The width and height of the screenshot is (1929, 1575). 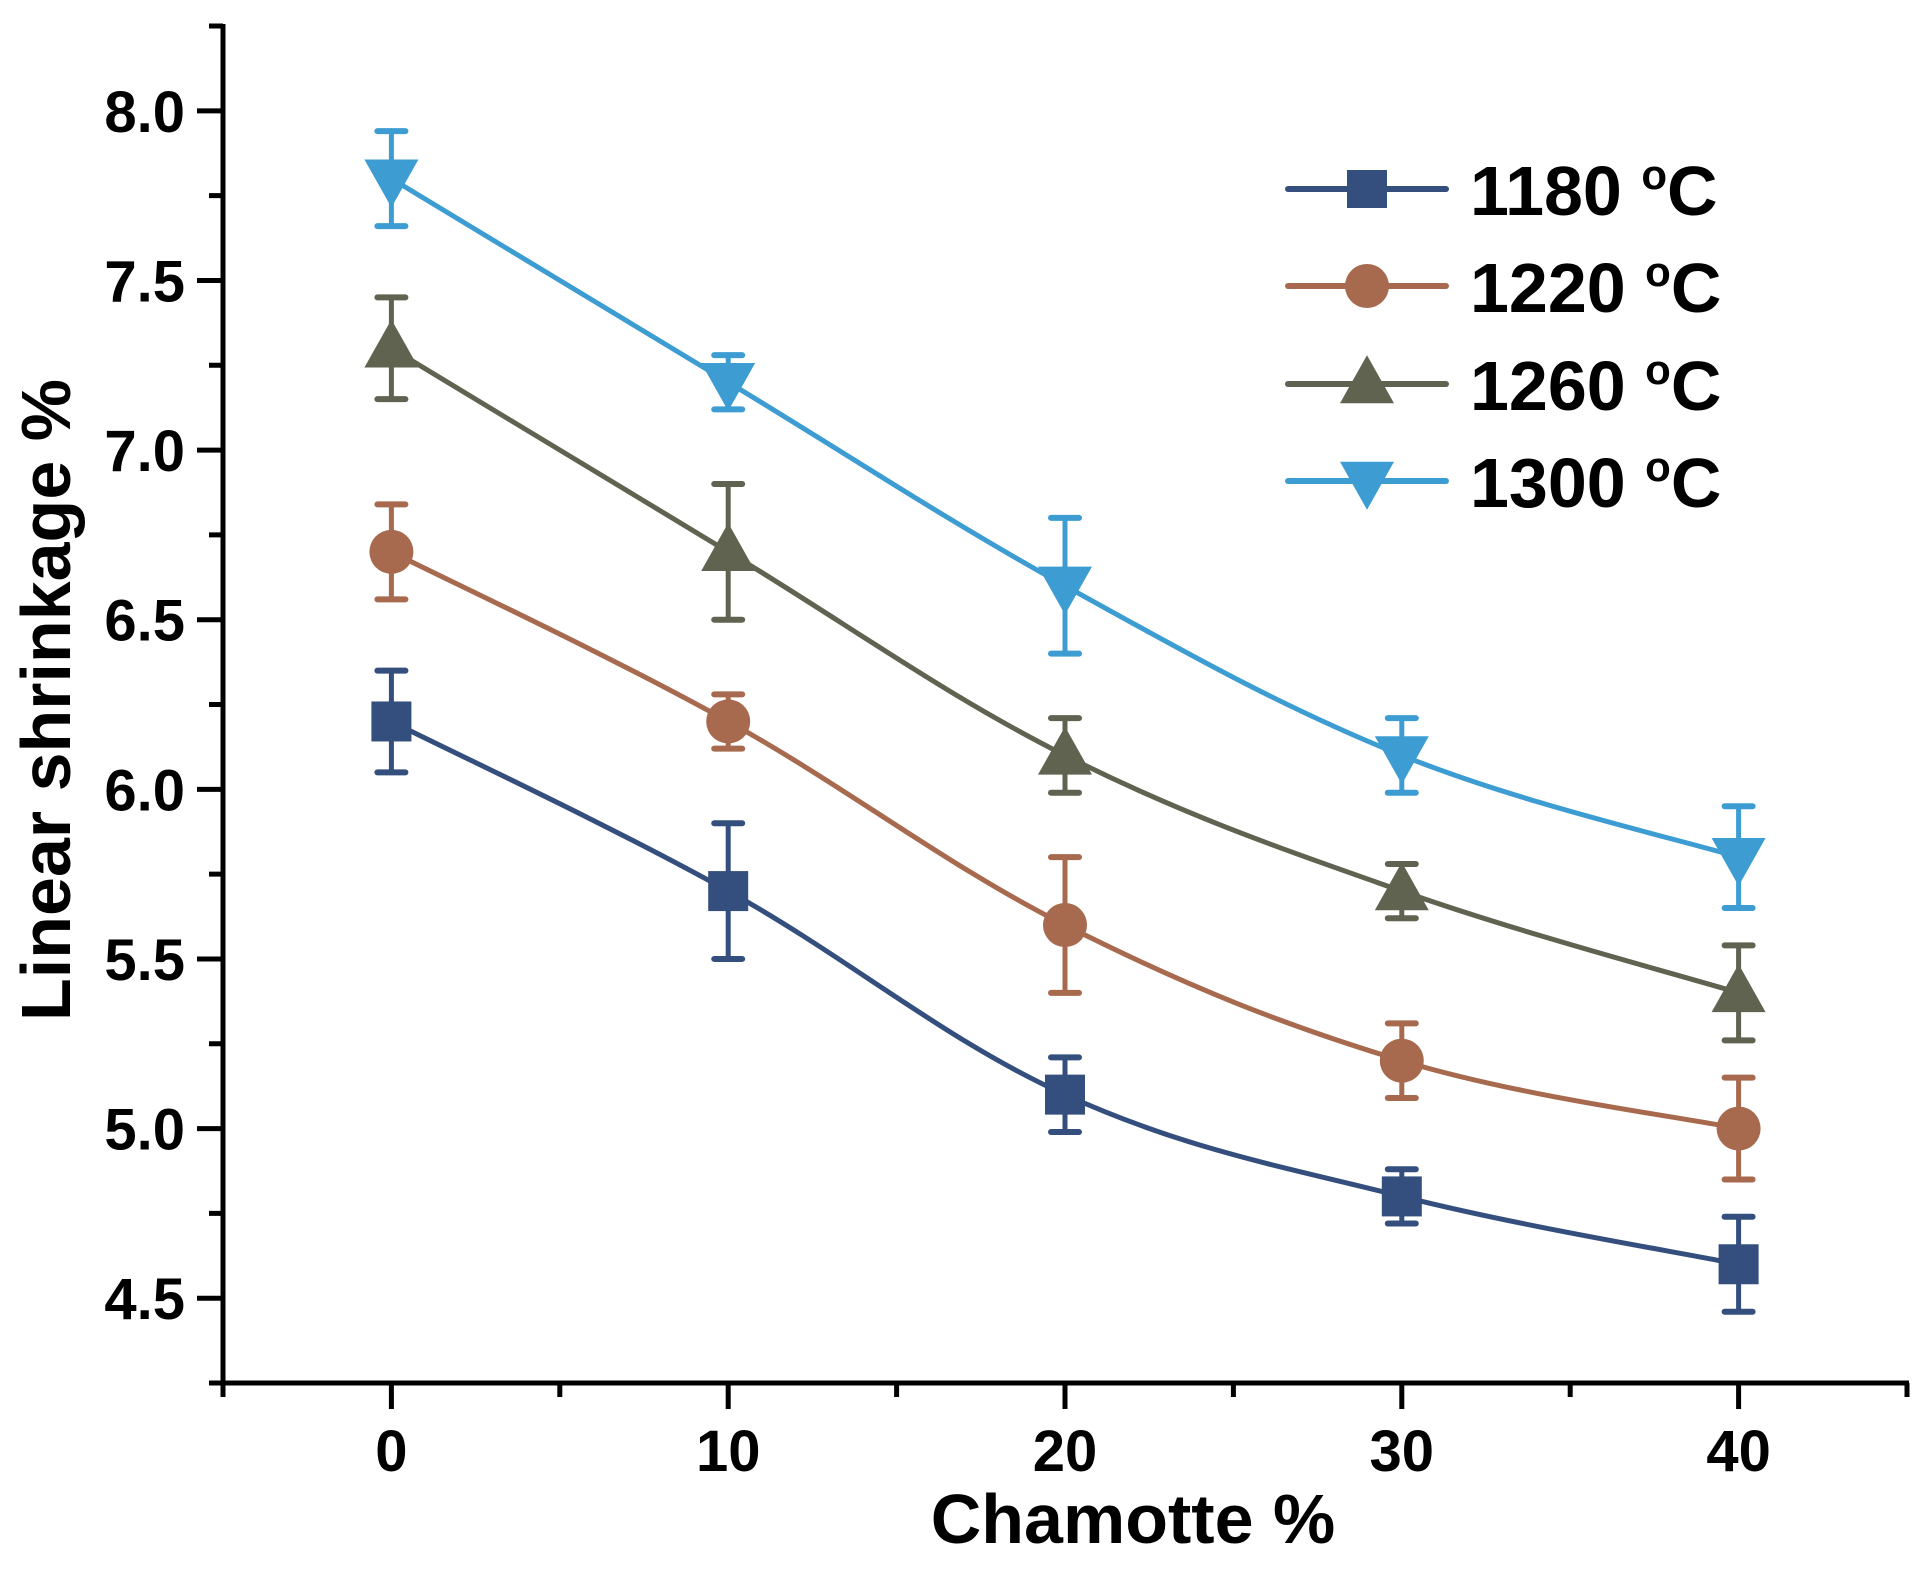 What do you see at coordinates (1367, 379) in the screenshot?
I see `legend-marker-triangle-up` at bounding box center [1367, 379].